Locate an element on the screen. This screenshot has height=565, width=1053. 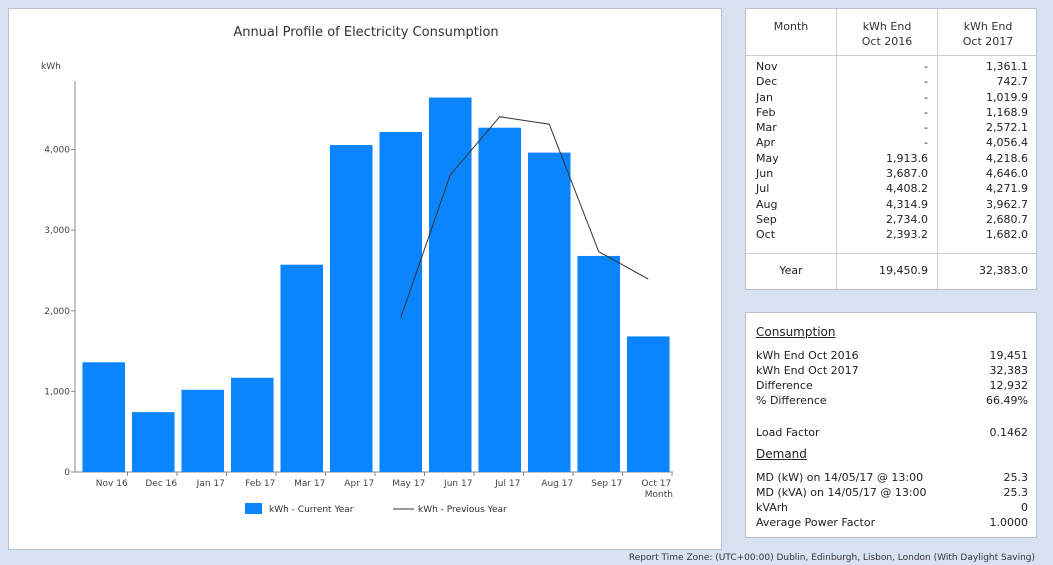
load-factor-label: Load Factor is located at coordinates (788, 432).